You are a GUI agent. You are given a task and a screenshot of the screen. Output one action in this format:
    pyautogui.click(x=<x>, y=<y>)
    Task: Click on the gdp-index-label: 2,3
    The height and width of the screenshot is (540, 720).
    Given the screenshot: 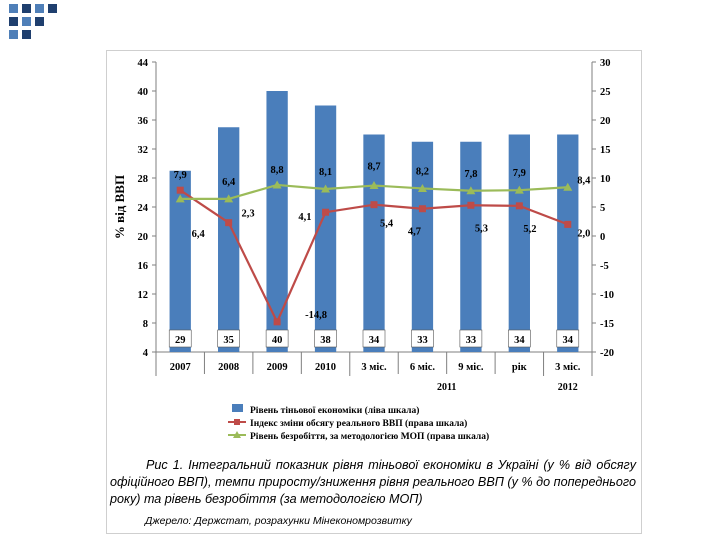 What is the action you would take?
    pyautogui.click(x=248, y=214)
    